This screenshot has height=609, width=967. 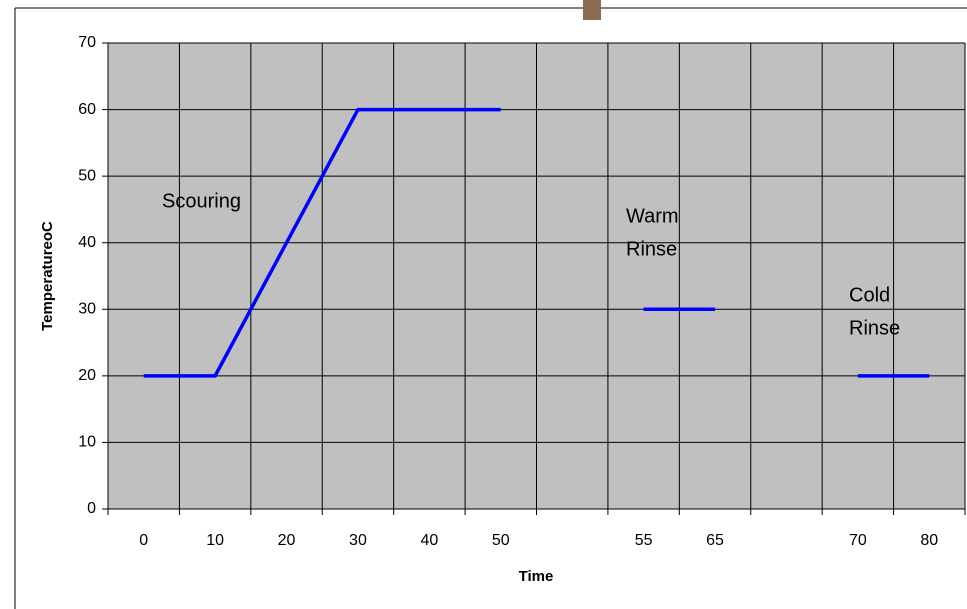 What do you see at coordinates (87, 375) in the screenshot?
I see `y-tick-label: 20` at bounding box center [87, 375].